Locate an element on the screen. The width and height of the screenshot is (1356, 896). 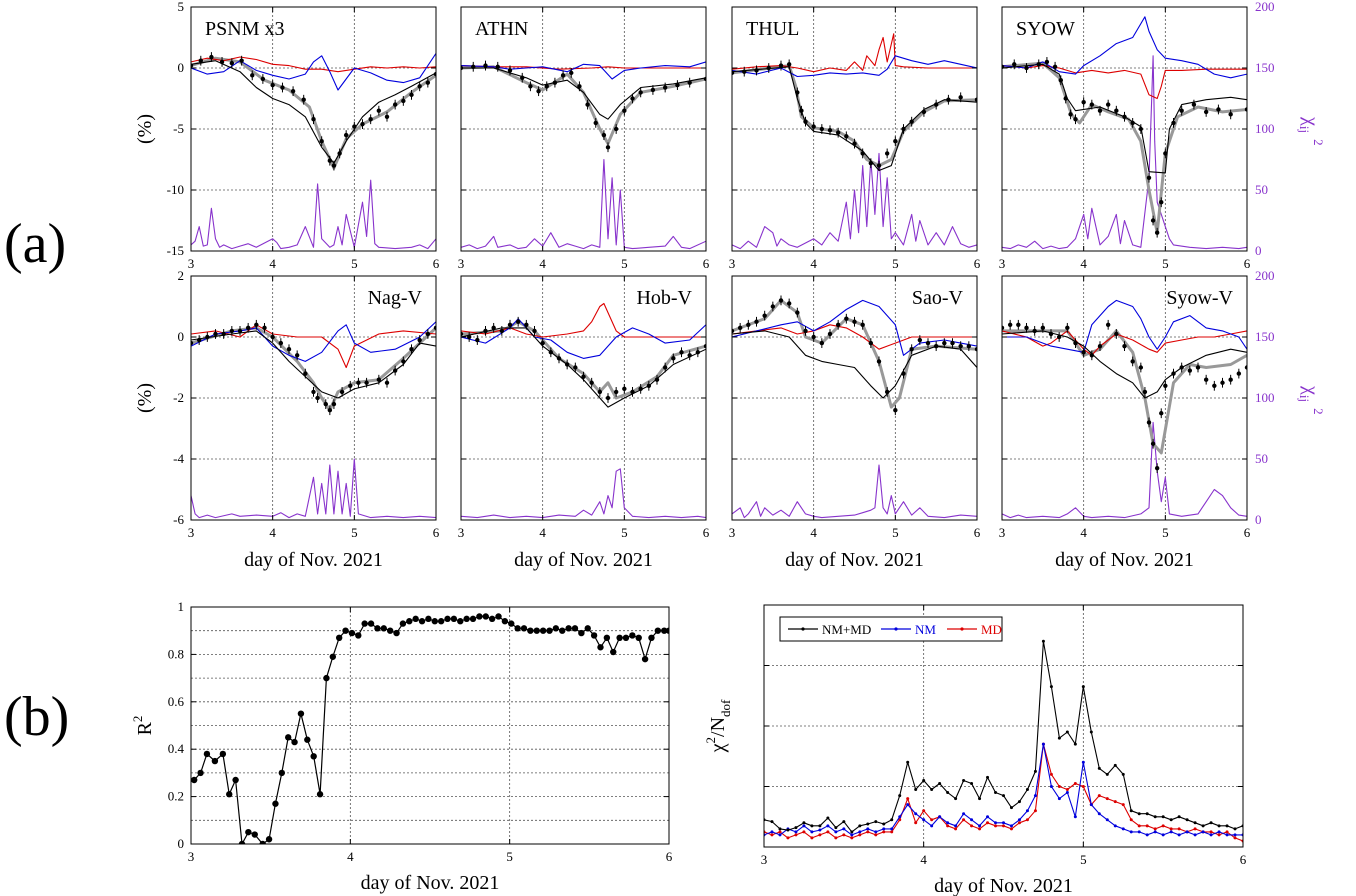
series-line-md is located at coordinates (583, 320).